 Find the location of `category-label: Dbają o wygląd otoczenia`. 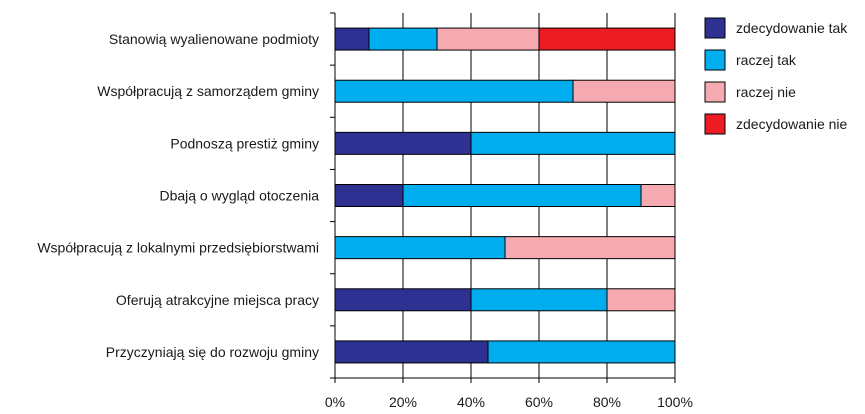

category-label: Dbają o wygląd otoczenia is located at coordinates (239, 196).